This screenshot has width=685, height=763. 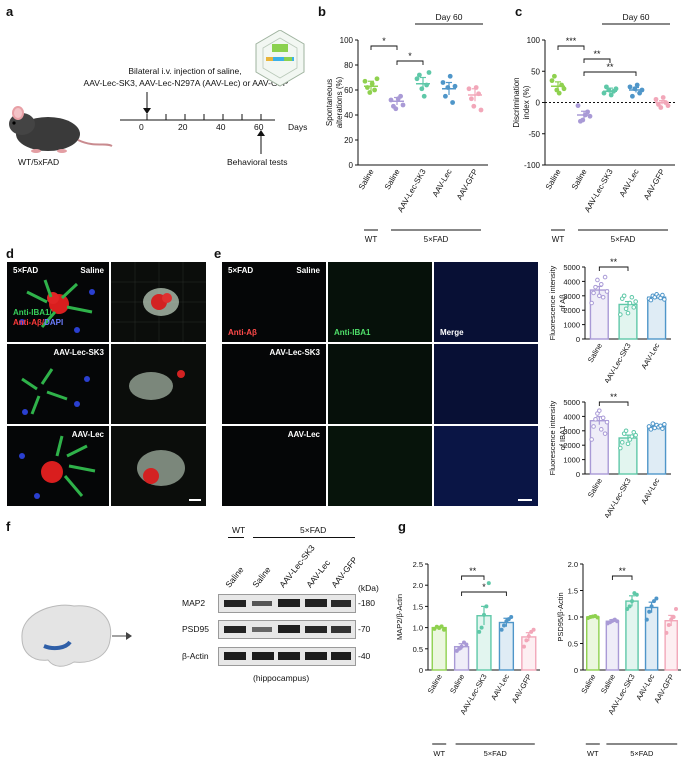 What do you see at coordinates (654, 185) in the screenshot?
I see `category-label: AAV-GFP` at bounding box center [654, 185].